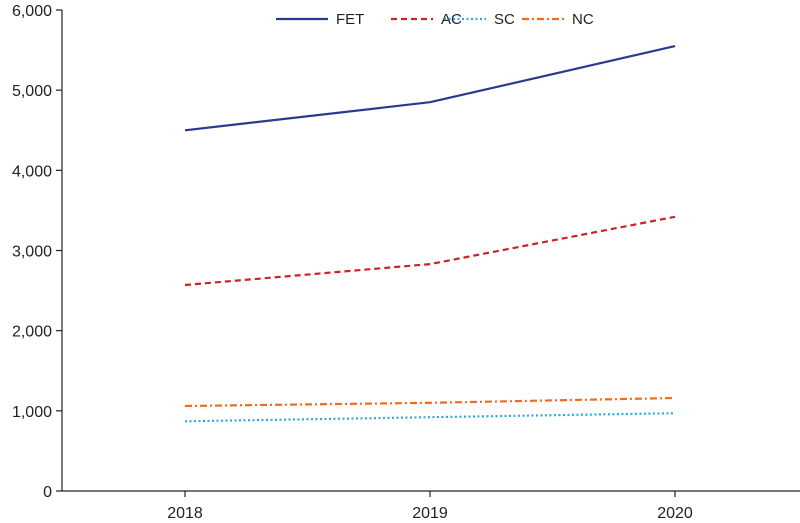 This screenshot has width=800, height=523. What do you see at coordinates (430, 417) in the screenshot?
I see `series-line-sc` at bounding box center [430, 417].